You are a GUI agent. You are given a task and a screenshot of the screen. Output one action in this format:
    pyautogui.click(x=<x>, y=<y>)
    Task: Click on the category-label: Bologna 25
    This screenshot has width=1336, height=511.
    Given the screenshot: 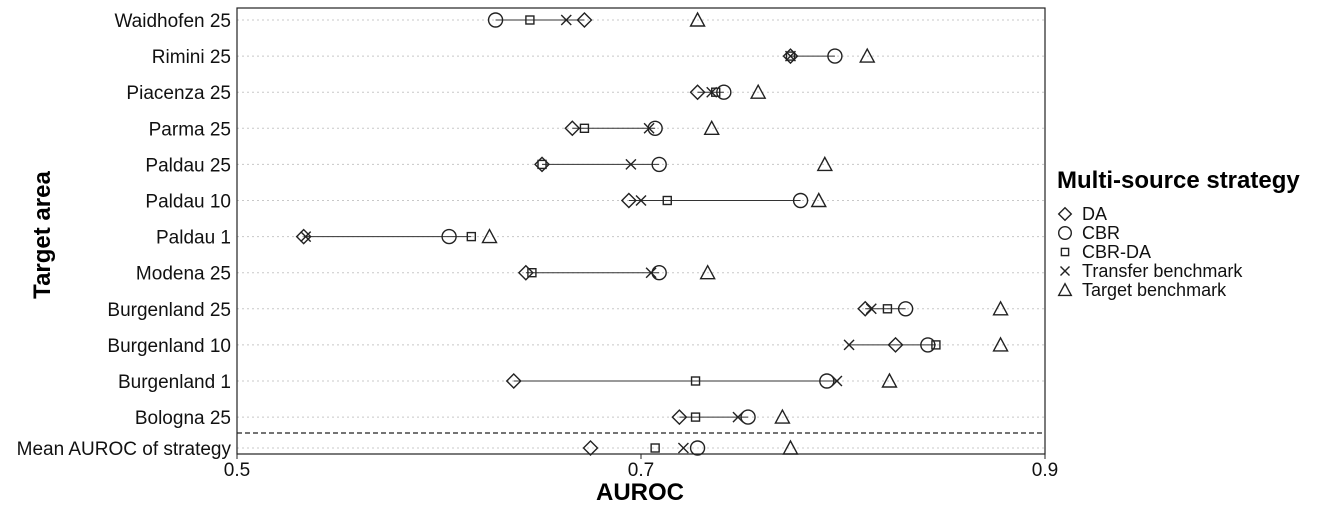 What is the action you would take?
    pyautogui.click(x=183, y=418)
    